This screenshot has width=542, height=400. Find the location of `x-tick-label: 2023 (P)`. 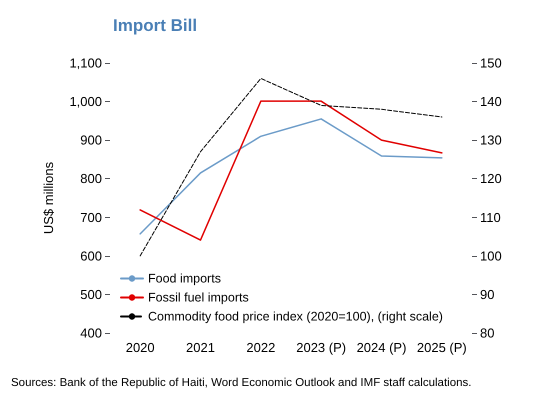

x-tick-label: 2023 (P) is located at coordinates (321, 347).